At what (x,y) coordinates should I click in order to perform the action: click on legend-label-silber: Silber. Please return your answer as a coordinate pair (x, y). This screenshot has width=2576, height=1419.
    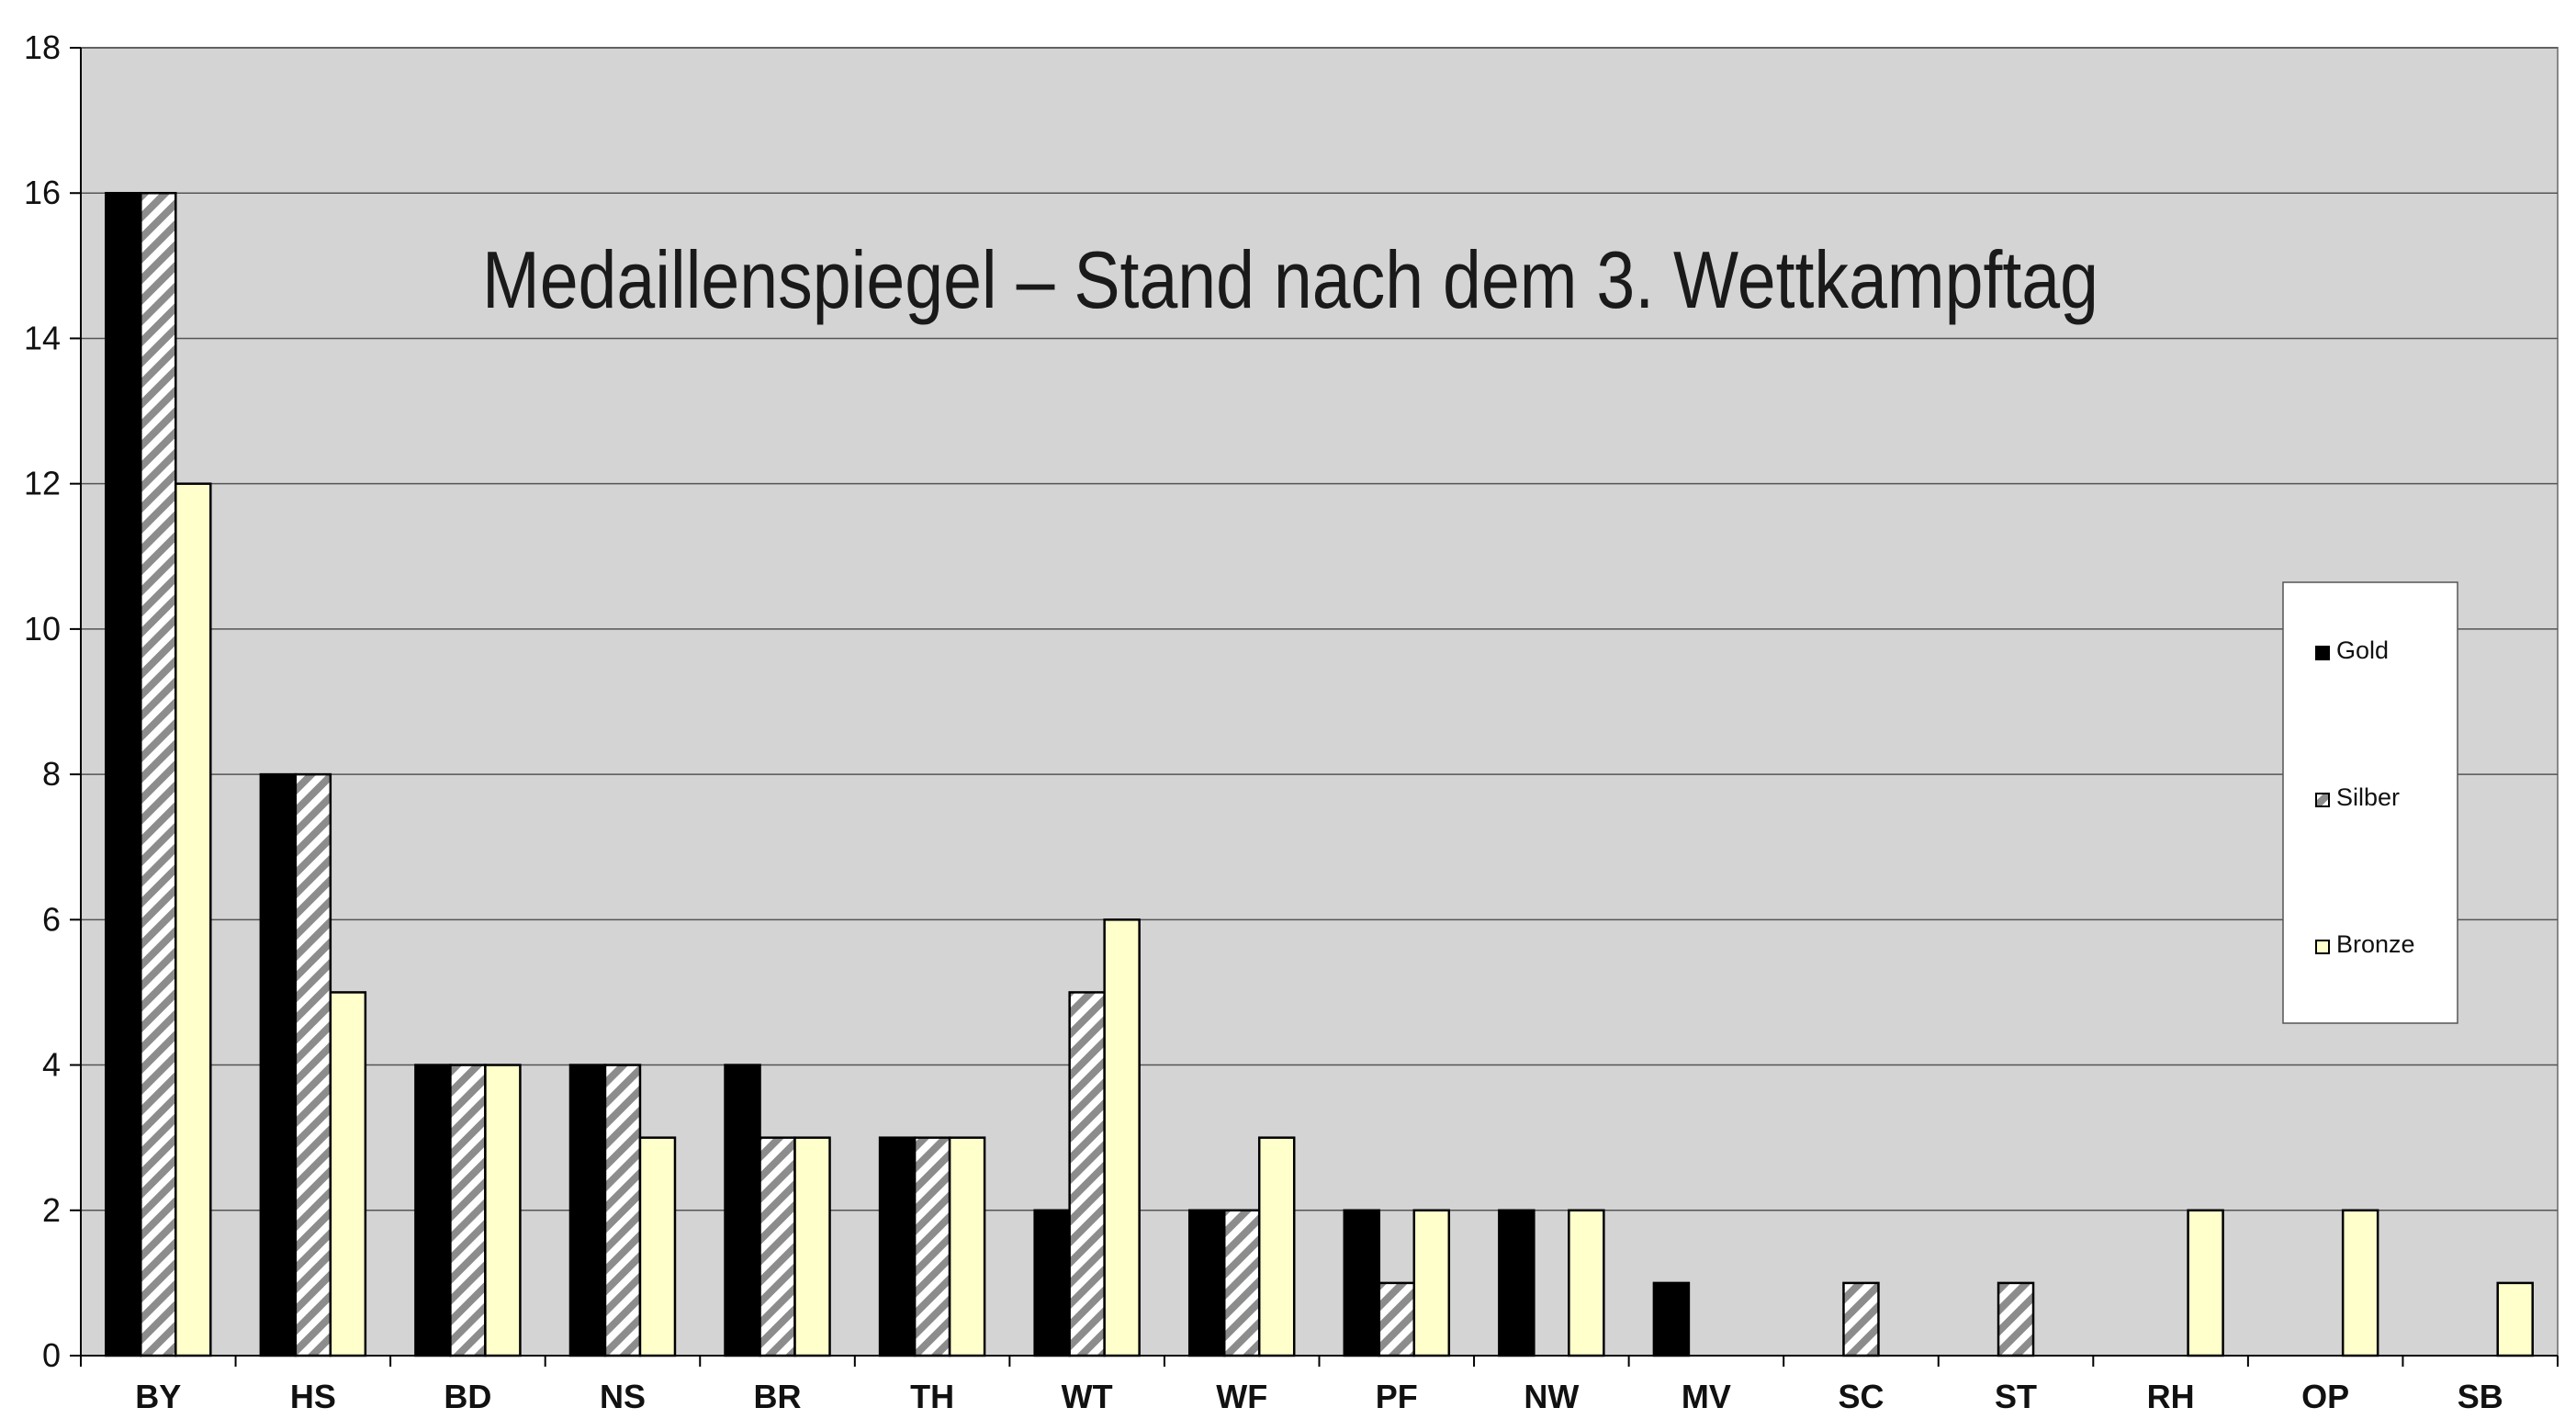
    Looking at the image, I should click on (2368, 797).